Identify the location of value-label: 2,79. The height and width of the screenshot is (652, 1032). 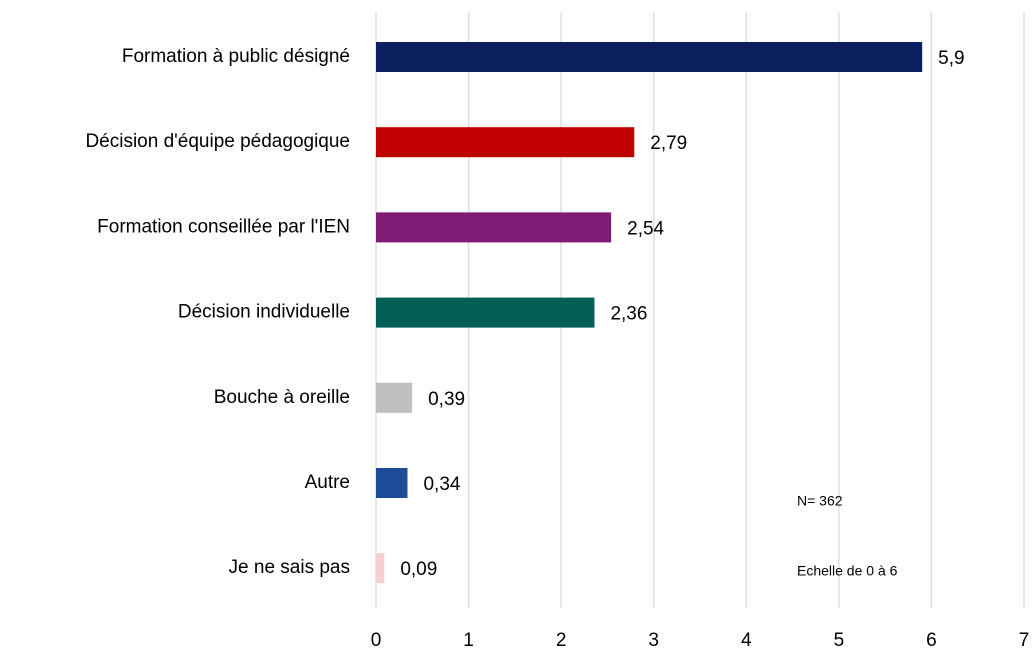
(668, 143).